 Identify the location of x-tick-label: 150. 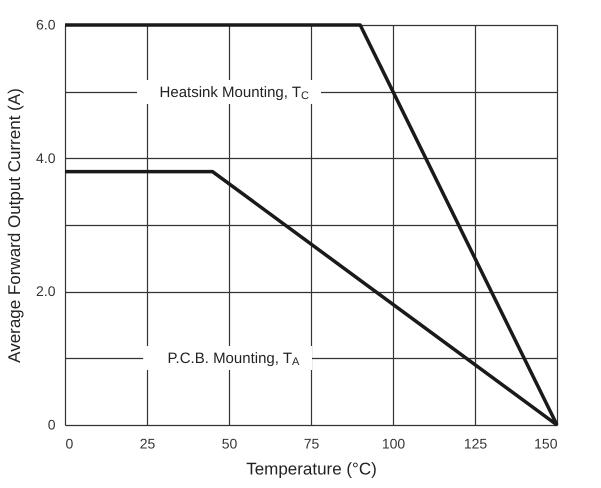
(546, 444).